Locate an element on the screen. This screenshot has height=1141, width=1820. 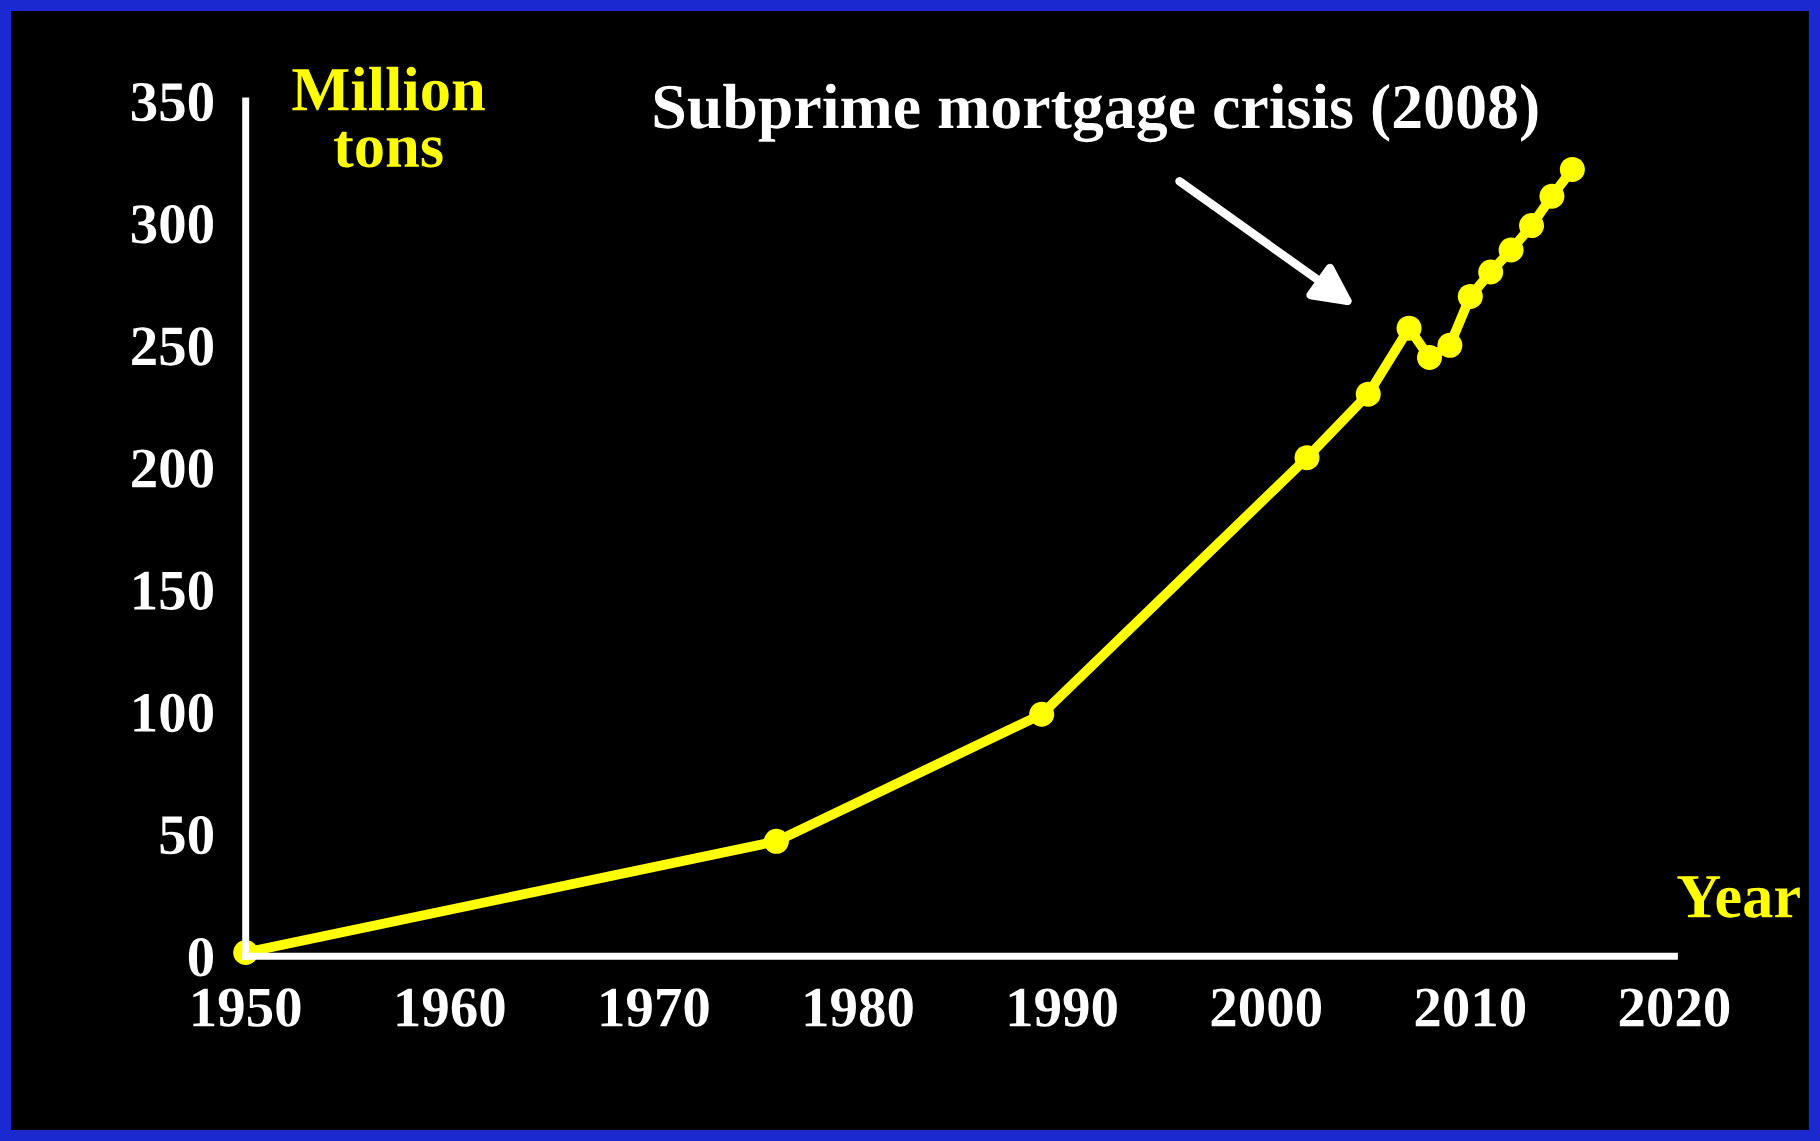
x-tick-label: 2010 is located at coordinates (1470, 1007).